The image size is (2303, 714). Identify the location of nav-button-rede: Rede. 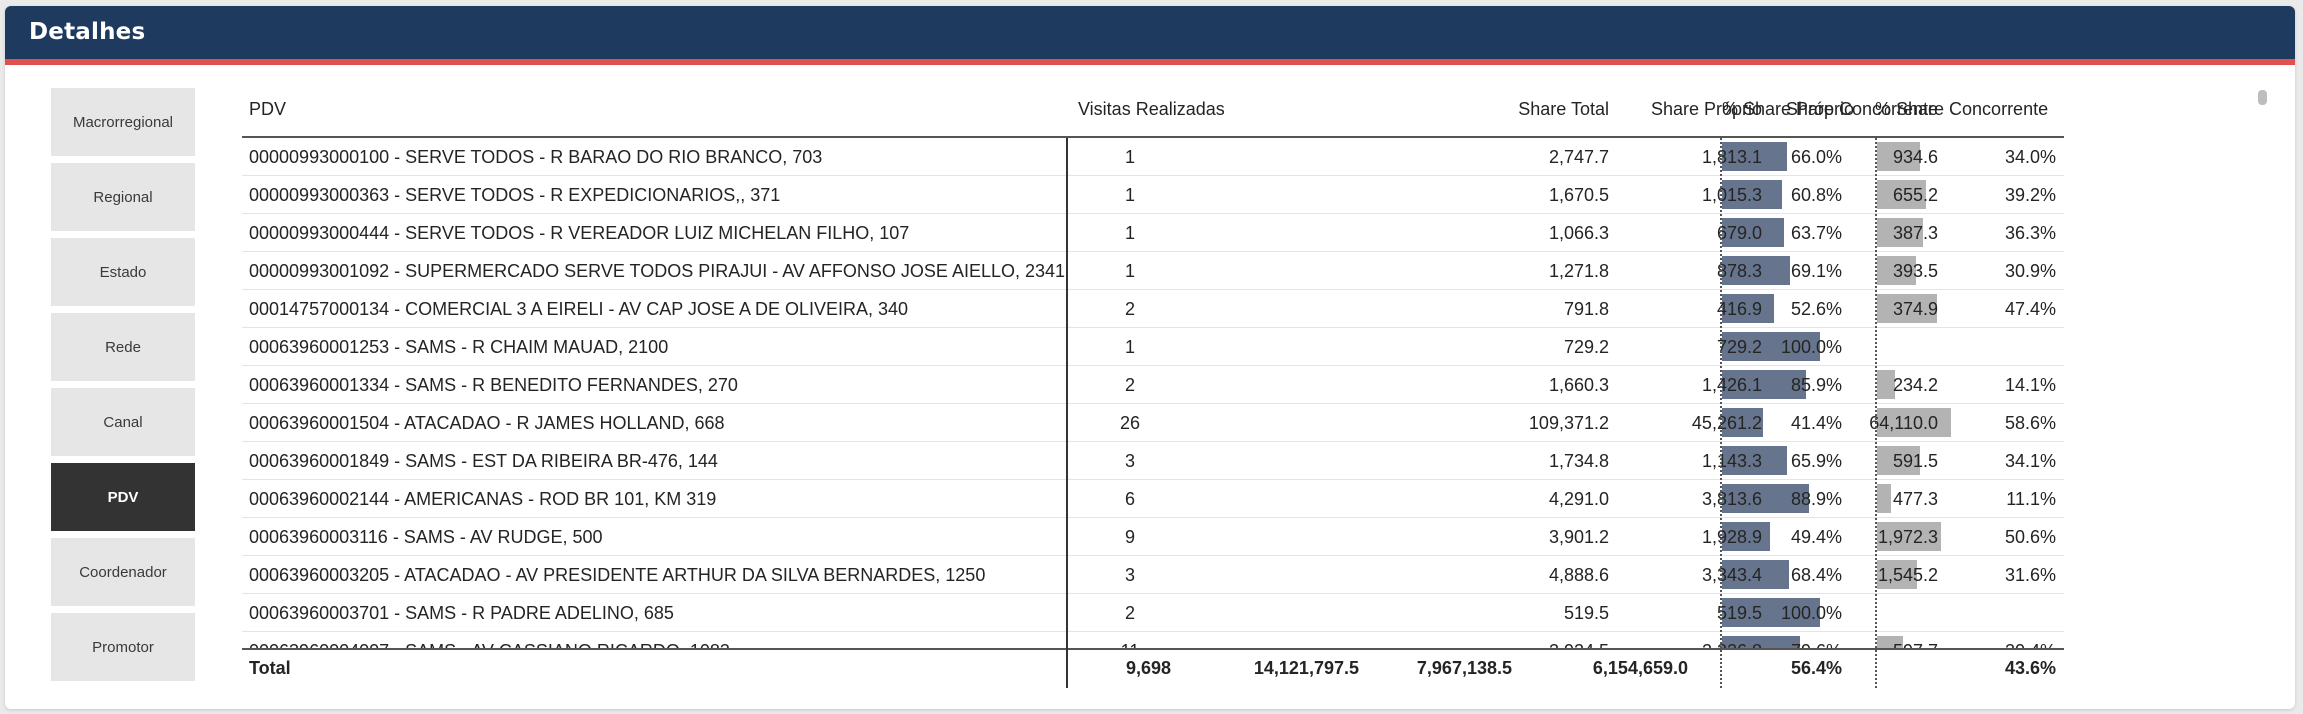
(123, 347).